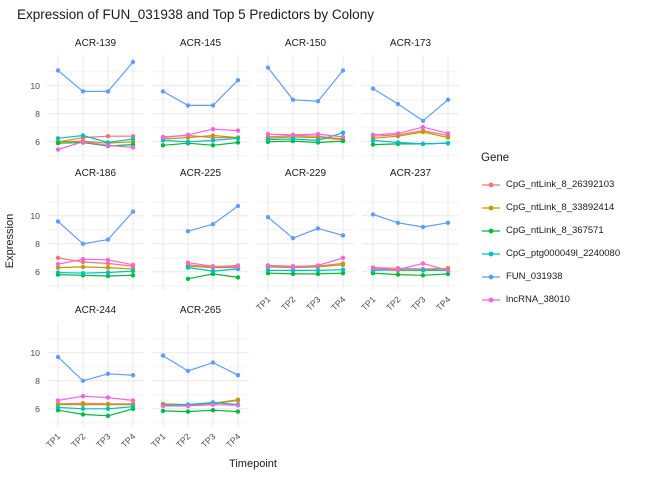 The image size is (672, 480). I want to click on point-CpG_ntLink_8_33892414-TP4, so click(343, 264).